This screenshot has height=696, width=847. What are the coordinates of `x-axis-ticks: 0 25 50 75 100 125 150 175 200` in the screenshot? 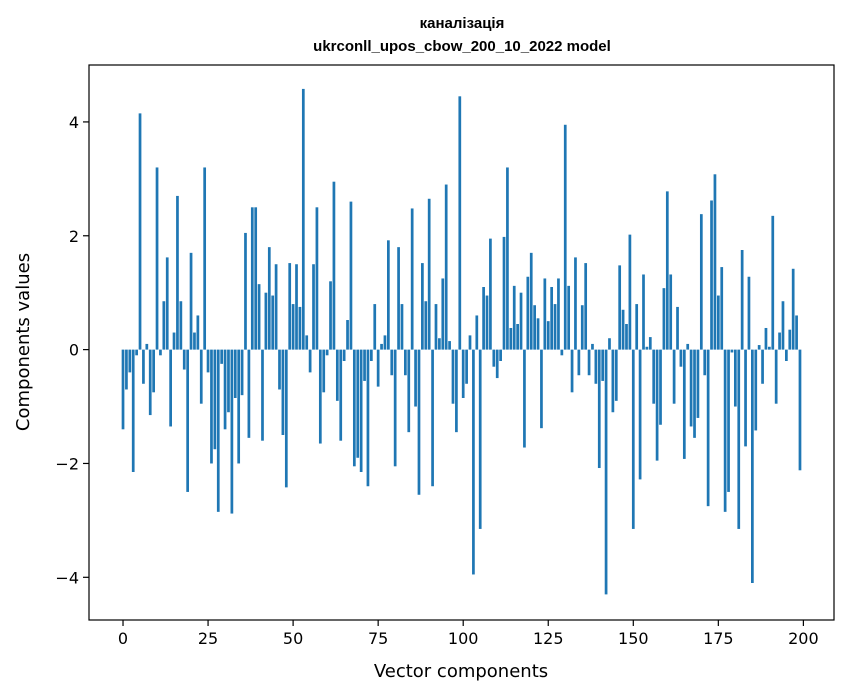 It's located at (468, 634).